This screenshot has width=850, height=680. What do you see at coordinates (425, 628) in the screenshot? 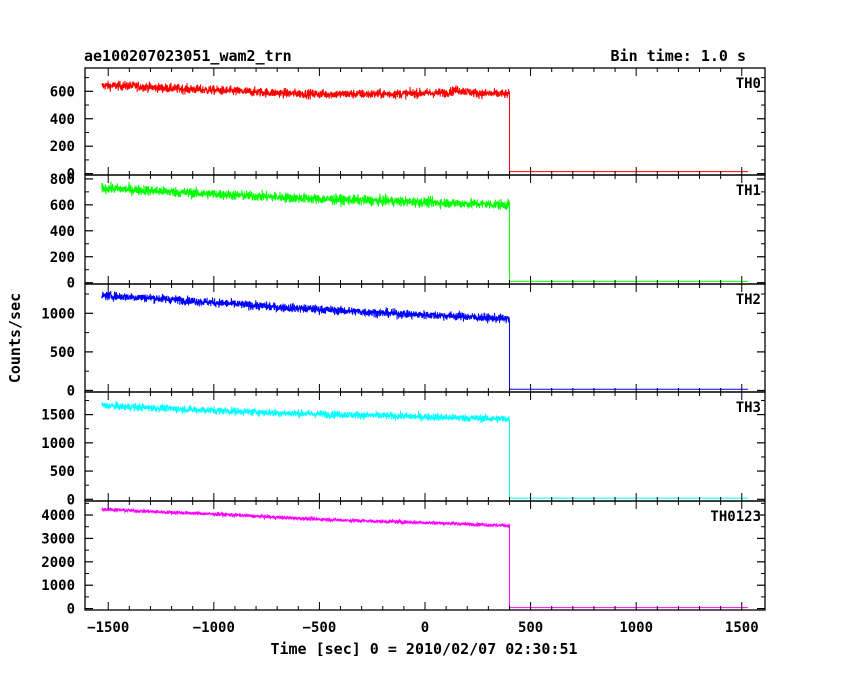
I see `x-tick-label: 0` at bounding box center [425, 628].